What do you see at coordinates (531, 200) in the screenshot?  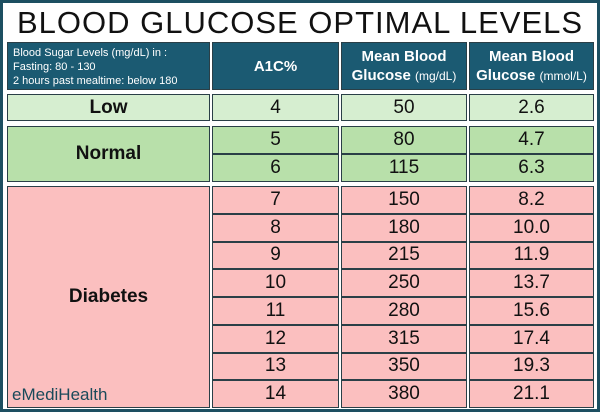 I see `value-cell: 8.2` at bounding box center [531, 200].